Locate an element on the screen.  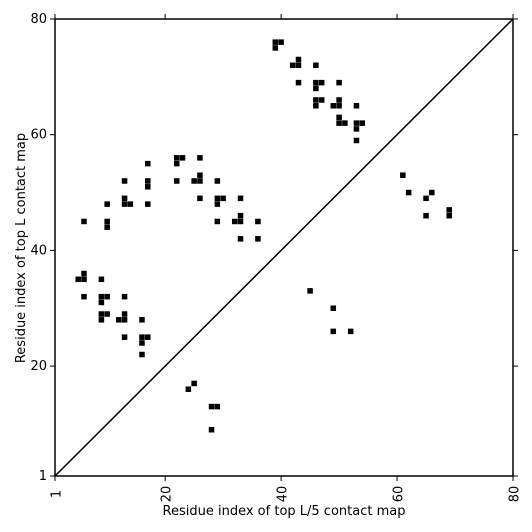
y-tick-label: 60 is located at coordinates (38, 135).